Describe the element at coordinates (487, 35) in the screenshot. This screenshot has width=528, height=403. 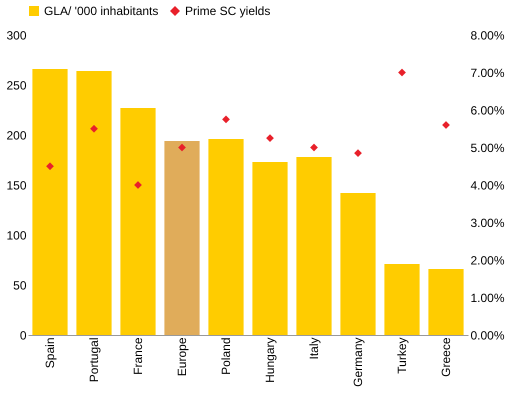
I see `y2-tick-label: 8.00%` at that location.